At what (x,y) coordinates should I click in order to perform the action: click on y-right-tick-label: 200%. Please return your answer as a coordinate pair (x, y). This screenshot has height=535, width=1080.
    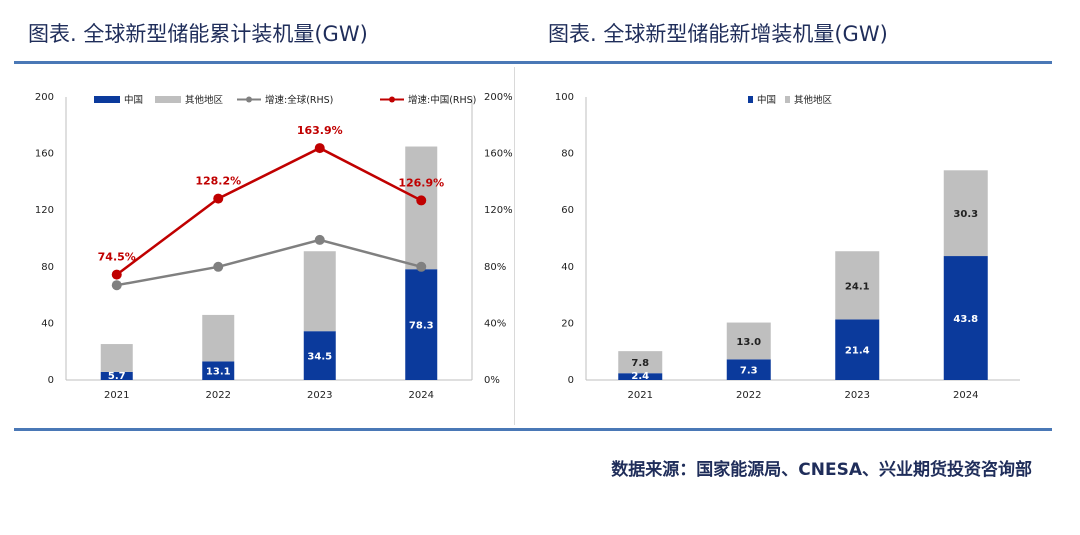
    Looking at the image, I should click on (498, 97).